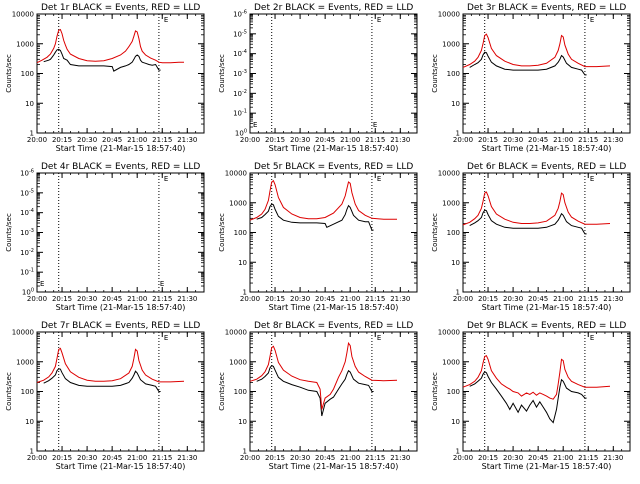  What do you see at coordinates (120, 326) in the screenshot?
I see `panel-title: Det 7r BLACK = Events, RED = LLD` at bounding box center [120, 326].